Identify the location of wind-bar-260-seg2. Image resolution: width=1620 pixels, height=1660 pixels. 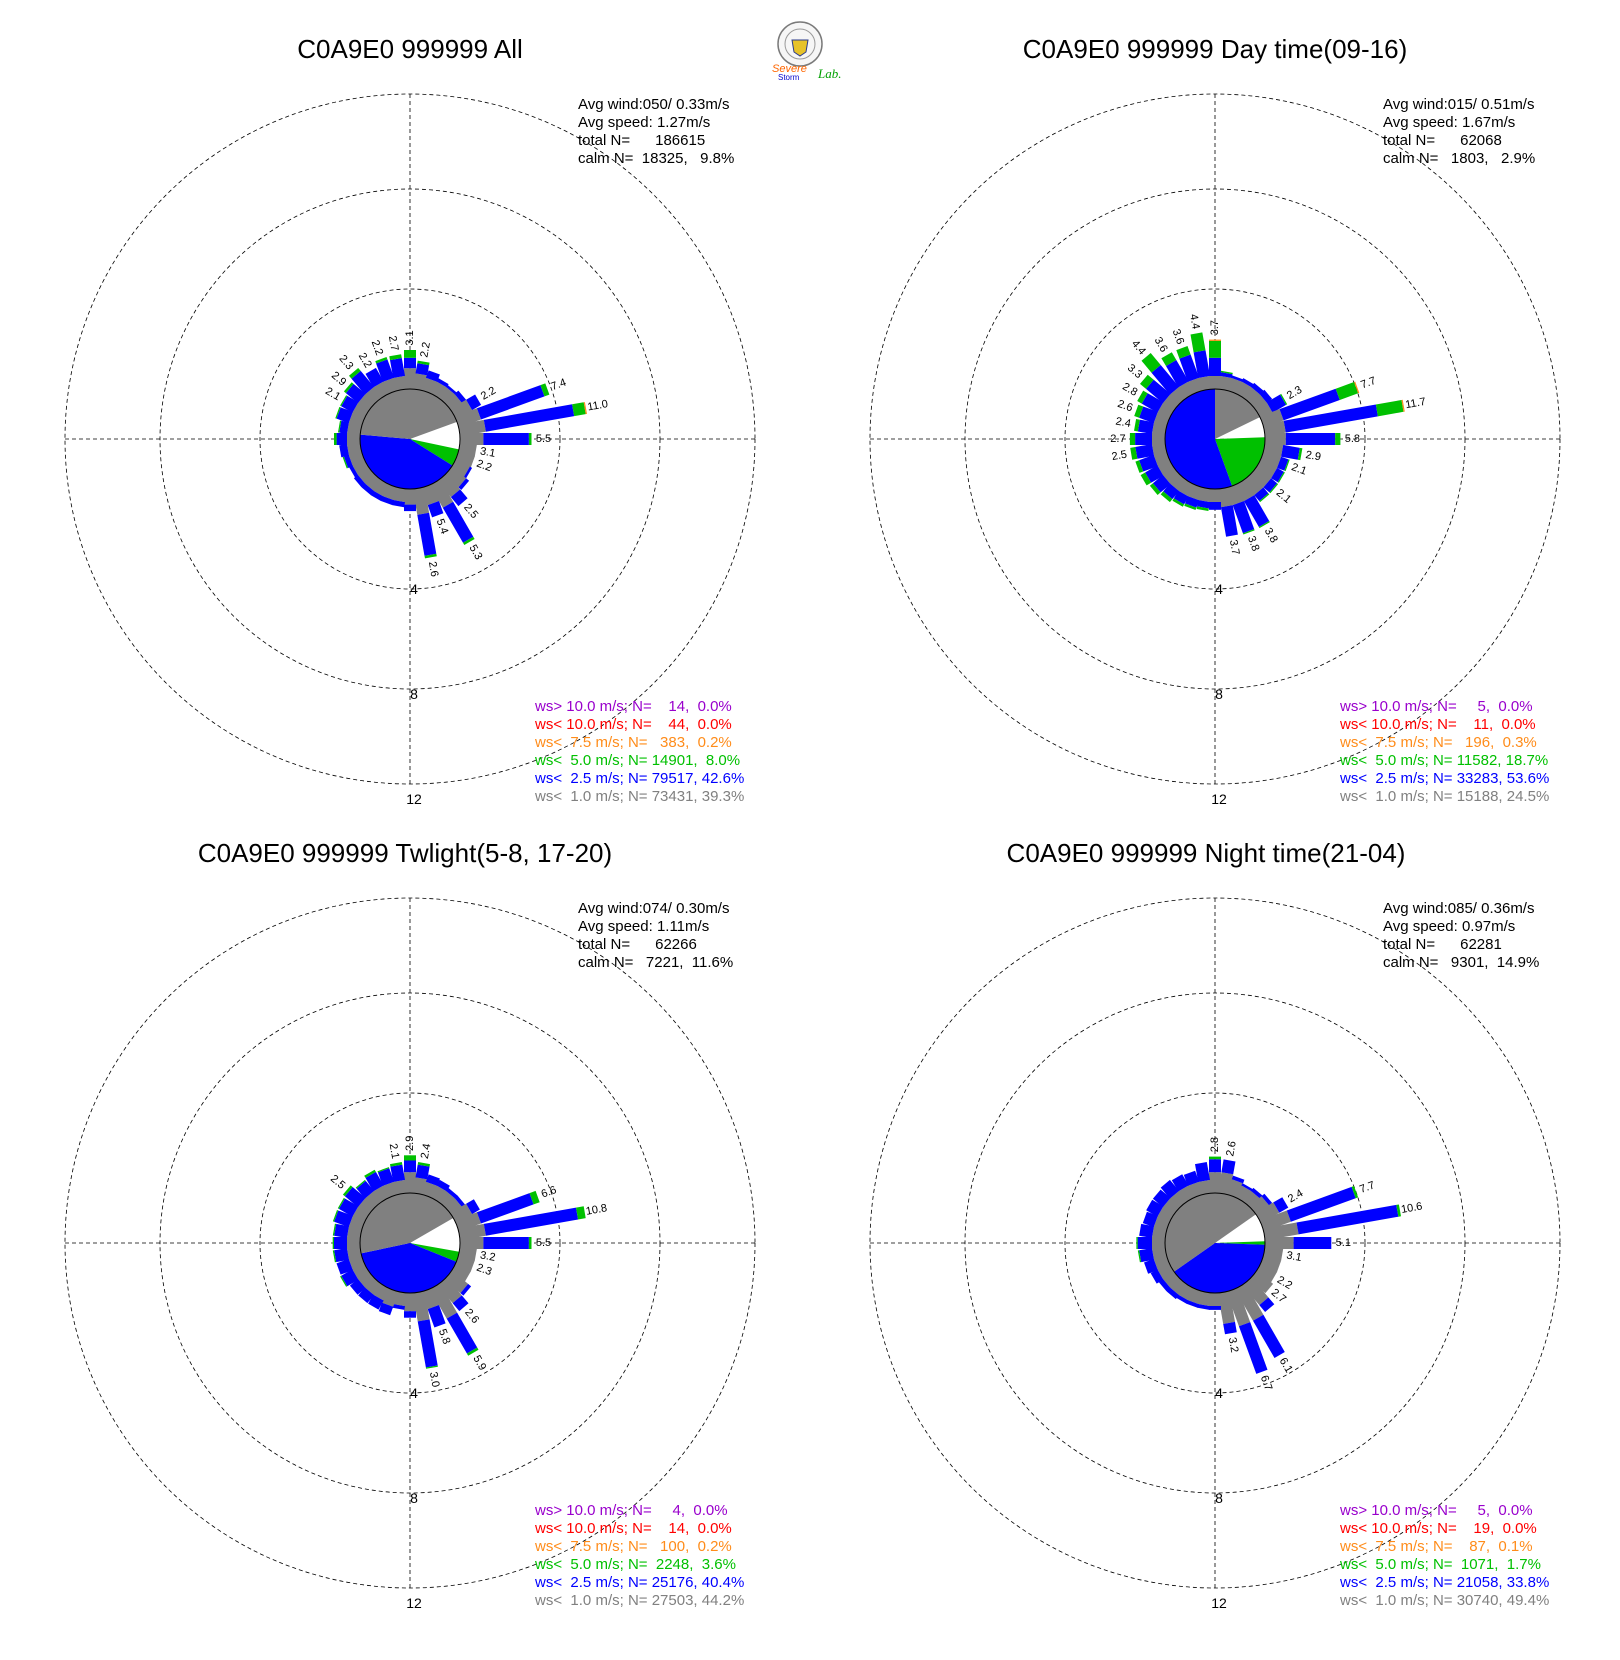
(334, 1256).